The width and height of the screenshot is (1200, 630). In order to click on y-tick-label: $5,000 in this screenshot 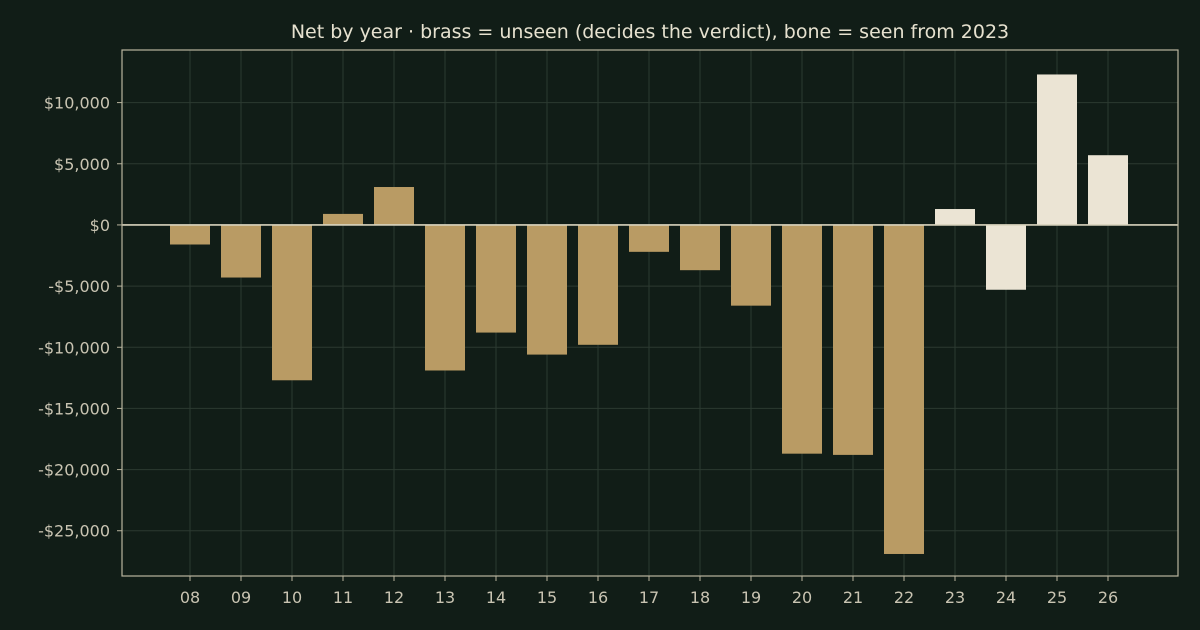, I will do `click(82, 164)`.